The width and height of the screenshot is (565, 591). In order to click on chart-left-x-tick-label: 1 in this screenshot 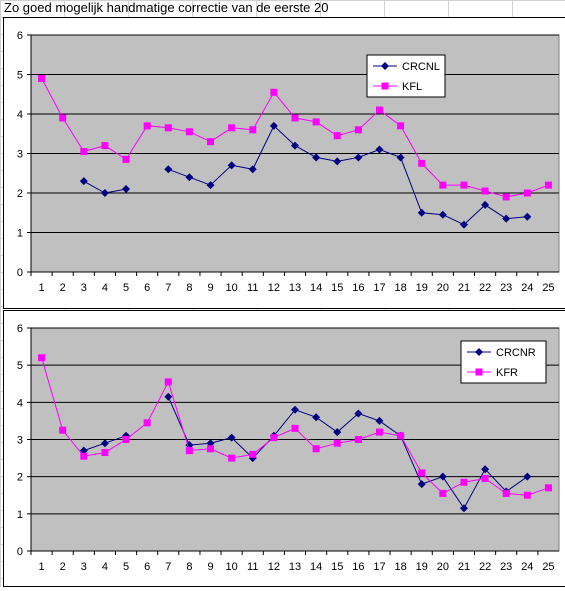, I will do `click(41, 288)`.